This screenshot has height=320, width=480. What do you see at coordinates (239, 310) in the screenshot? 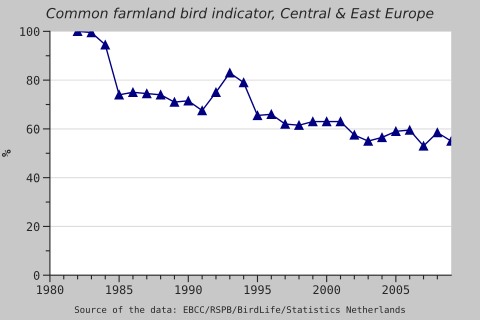
I see `source-note: Source of the data: EBCC/RSPB/BirdLife/Statistics Netherlands` at bounding box center [239, 310].